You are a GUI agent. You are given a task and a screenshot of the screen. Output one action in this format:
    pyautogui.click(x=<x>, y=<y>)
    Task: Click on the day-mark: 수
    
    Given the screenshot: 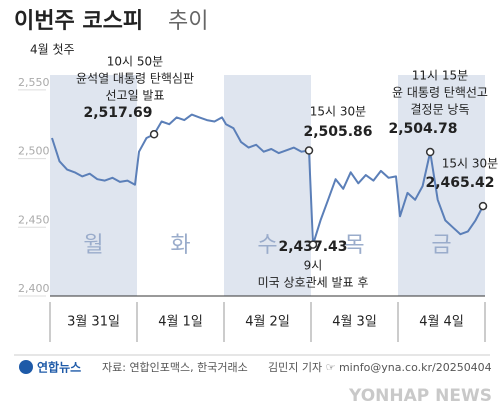 What is the action you would take?
    pyautogui.click(x=267, y=245)
    